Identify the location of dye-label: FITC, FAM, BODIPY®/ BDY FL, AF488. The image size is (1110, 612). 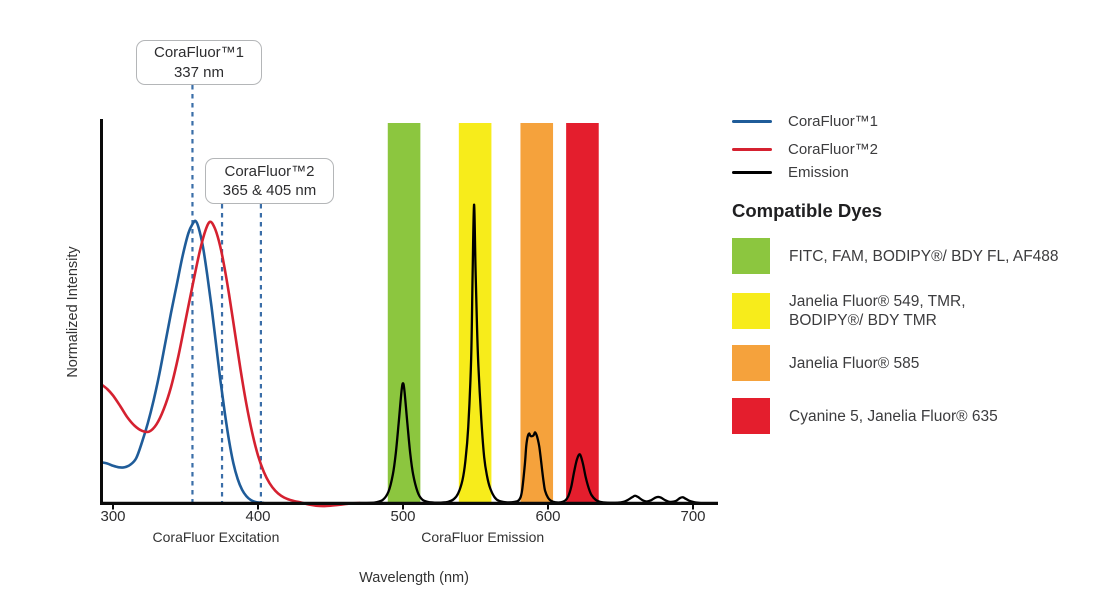
(924, 256).